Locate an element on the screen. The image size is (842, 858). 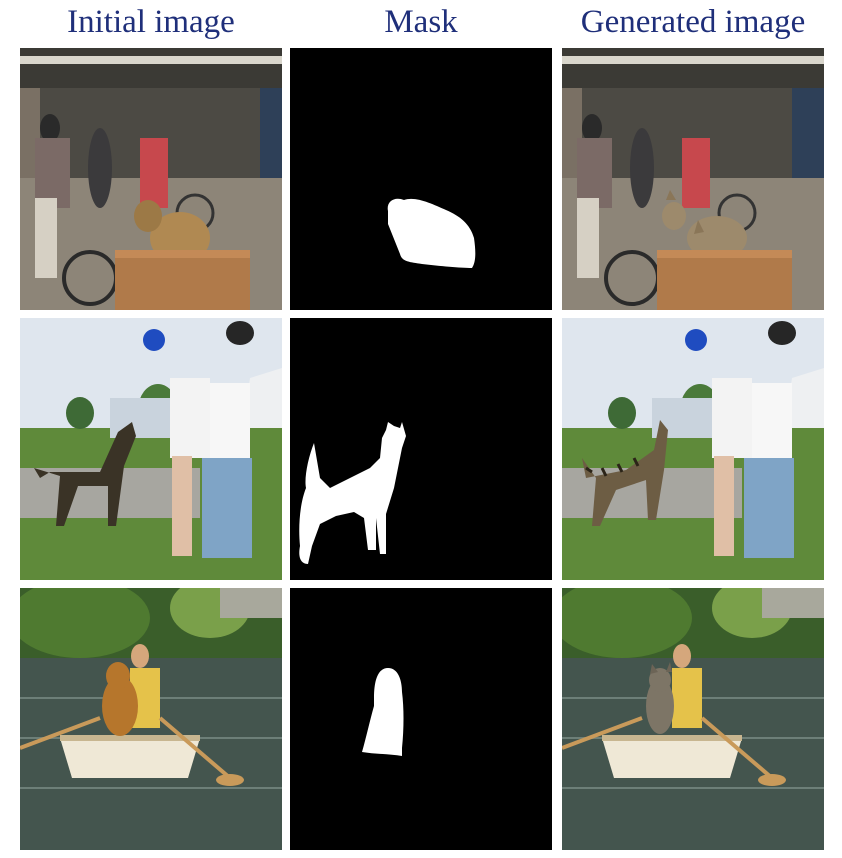
initial-image-row3 is located at coordinates (151, 719).